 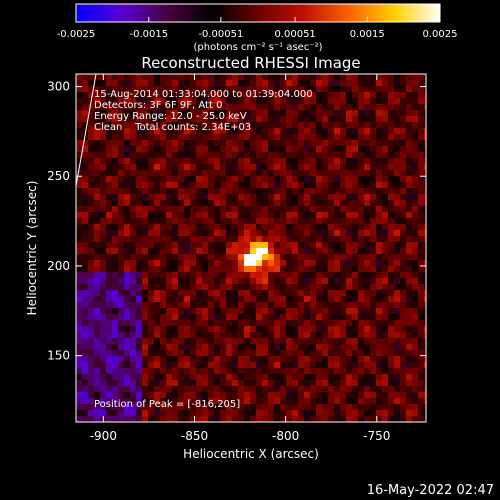 I want to click on chart-title: Reconstructed RHESSI Image, so click(x=250, y=63).